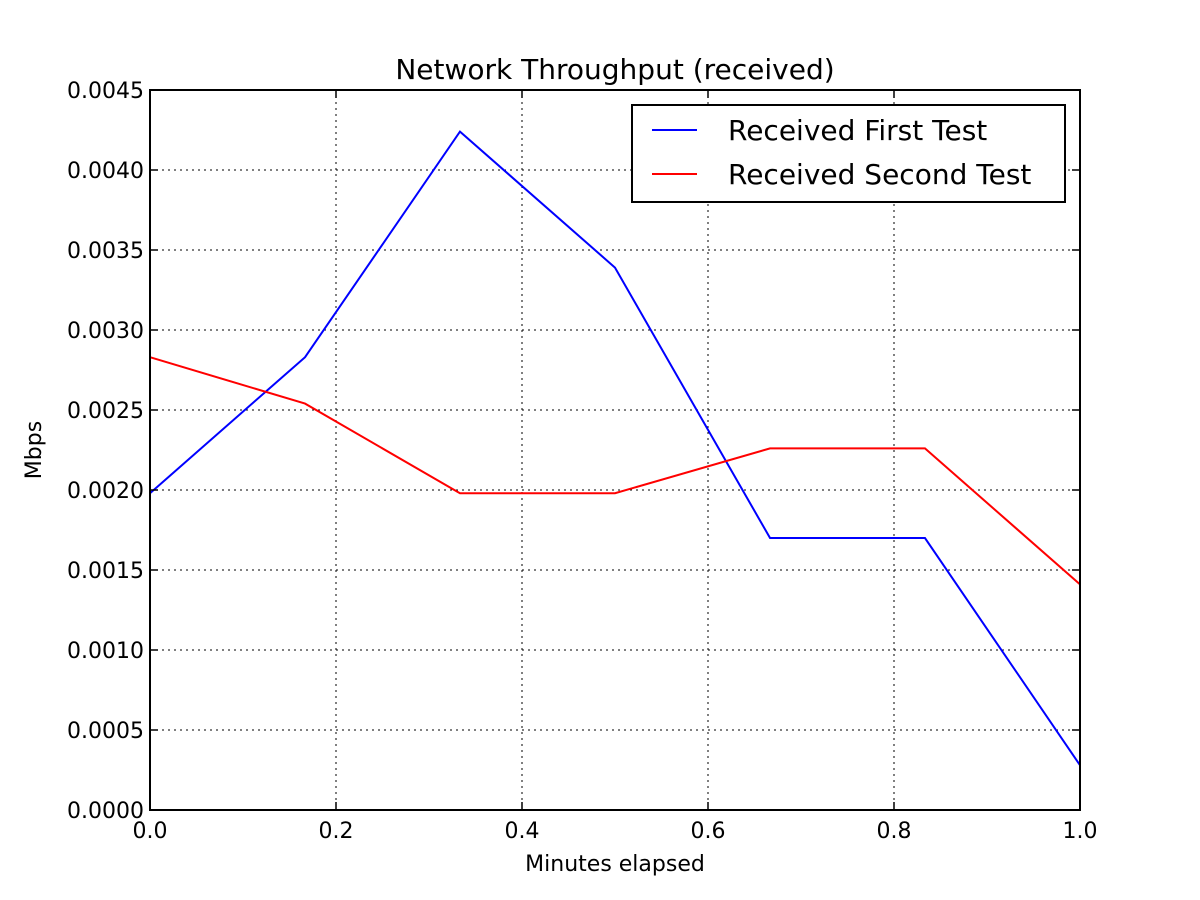 The width and height of the screenshot is (1200, 900). Describe the element at coordinates (105, 91) in the screenshot. I see `y-tick-label: 0.0045` at that location.